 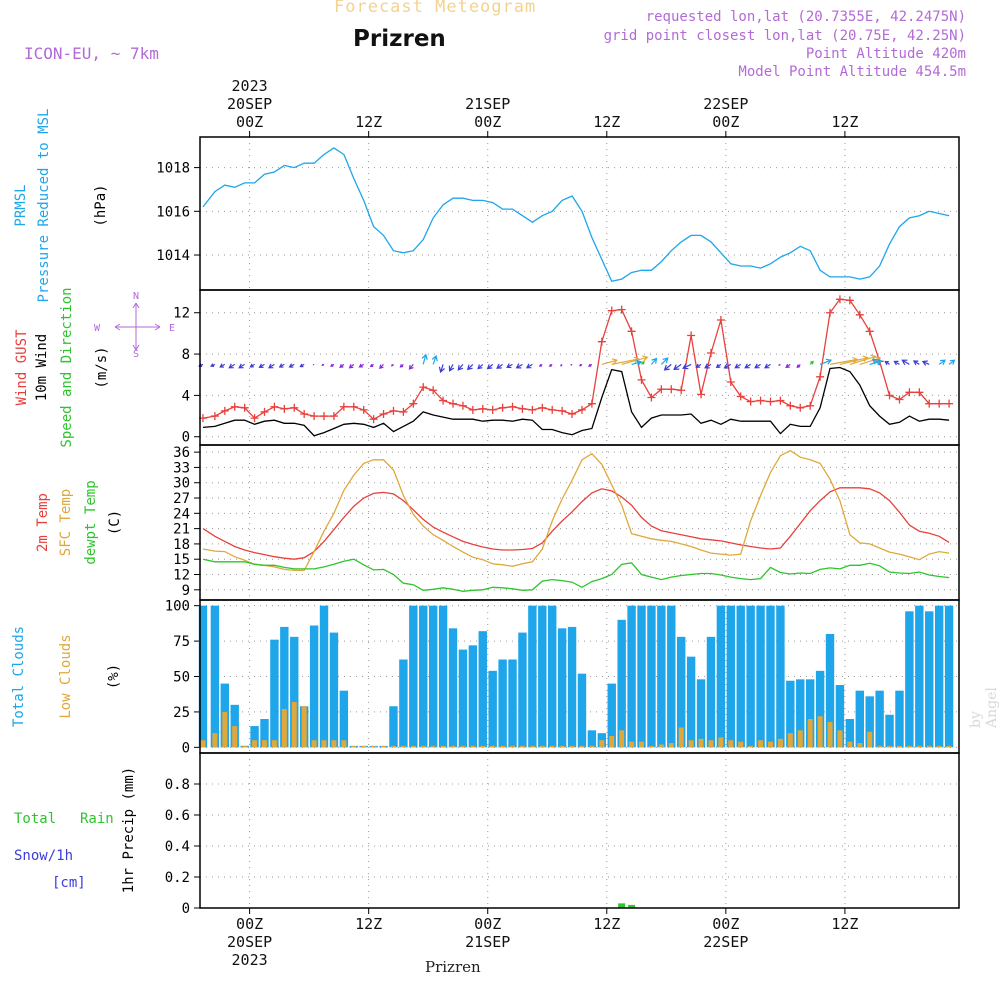 What do you see at coordinates (844, 122) in the screenshot?
I see `time-label-top: 12Z` at bounding box center [844, 122].